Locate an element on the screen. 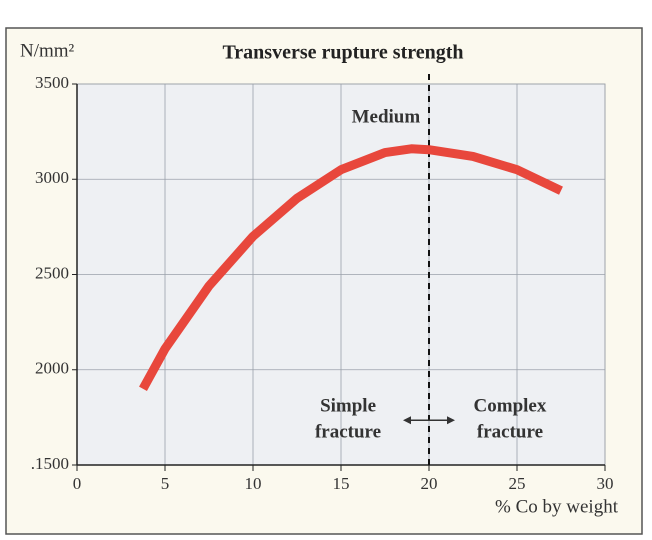 This screenshot has height=540, width=652. x-tick-label: 10 is located at coordinates (253, 483).